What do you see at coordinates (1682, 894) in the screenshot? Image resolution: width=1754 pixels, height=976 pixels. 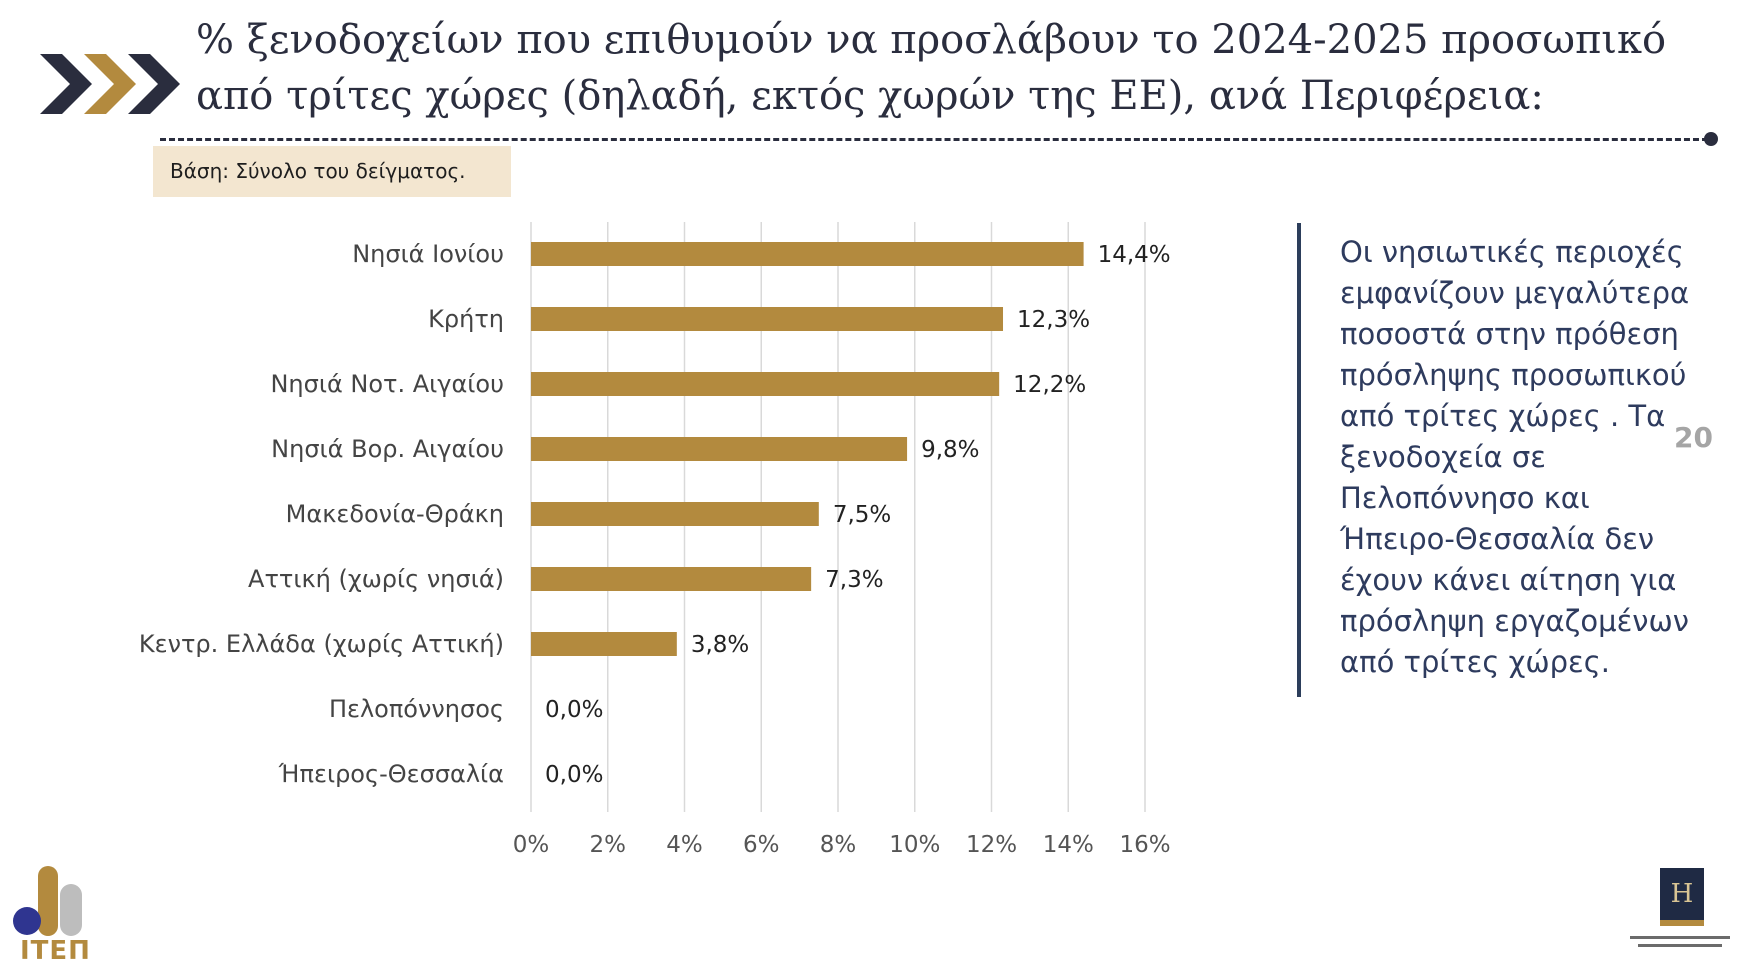 I see `hotel-logo-letter: H` at bounding box center [1682, 894].